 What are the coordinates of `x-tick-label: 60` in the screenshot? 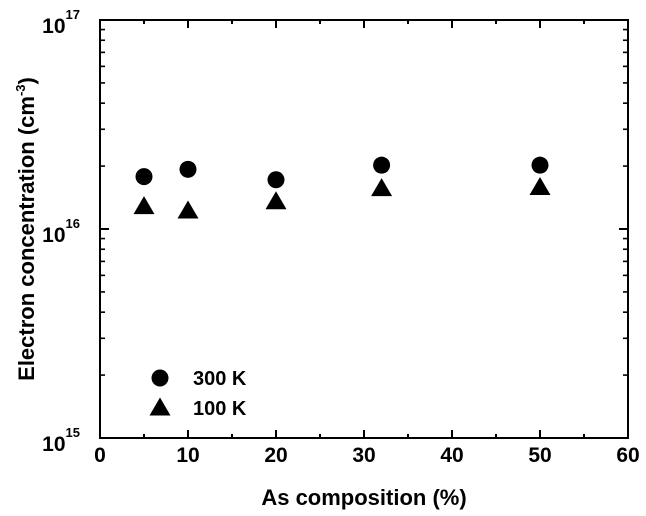 It's located at (627, 455).